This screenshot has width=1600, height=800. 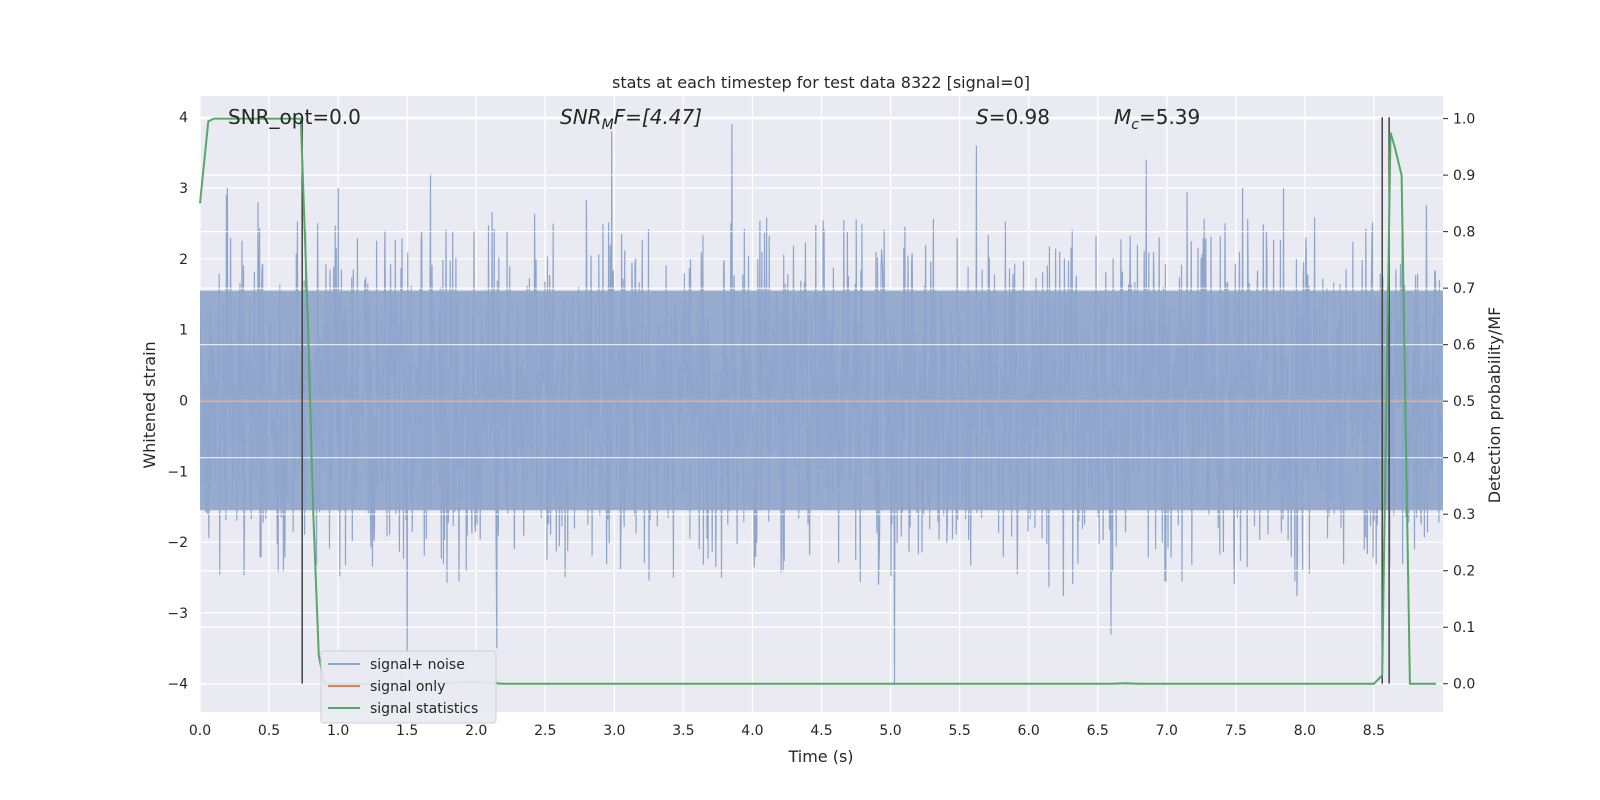 I want to click on y-axis-label-left: Whitened strain, so click(x=149, y=404).